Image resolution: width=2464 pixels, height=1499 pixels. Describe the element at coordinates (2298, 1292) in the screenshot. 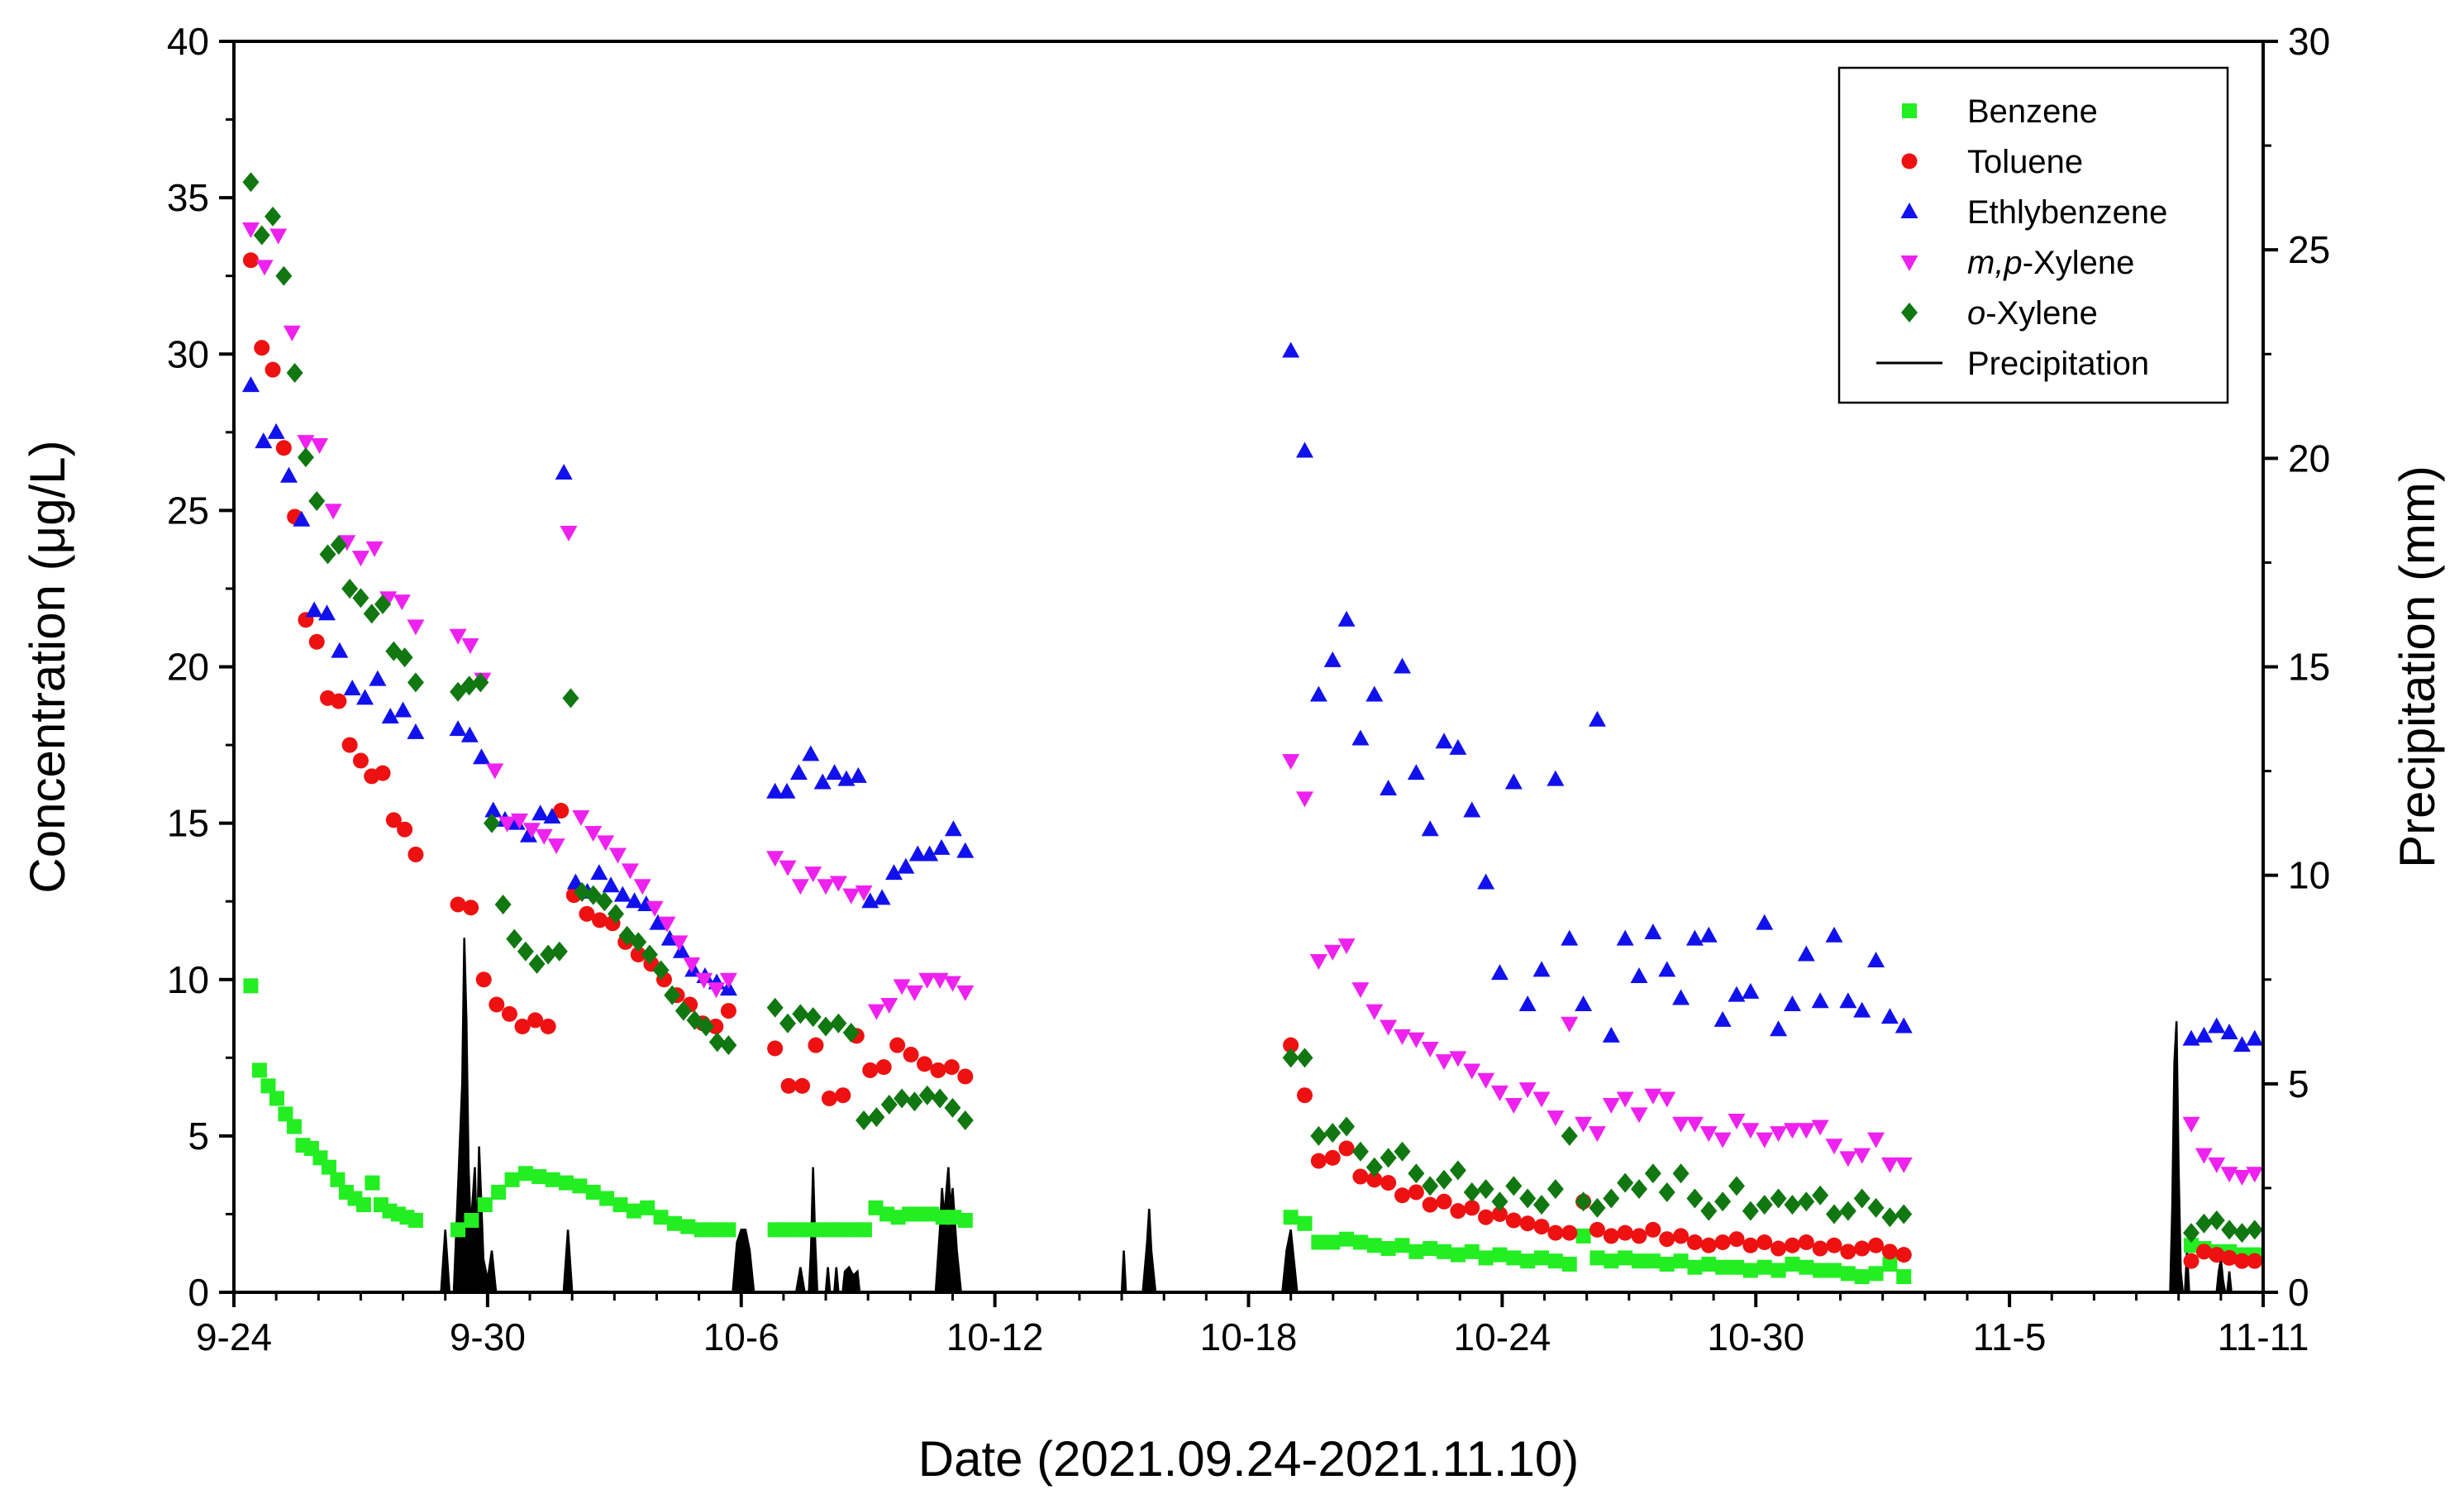

I see `y2-tick-label: 0` at that location.